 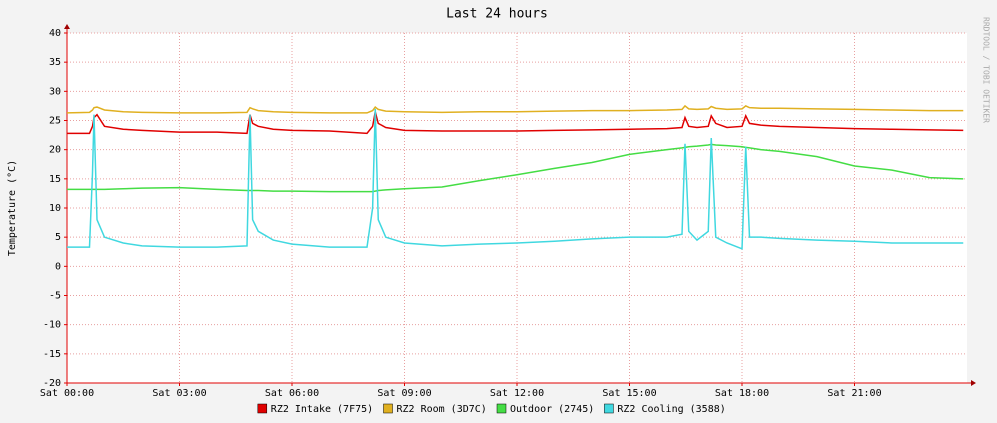 I want to click on y-tick-label: 5, so click(x=58, y=237).